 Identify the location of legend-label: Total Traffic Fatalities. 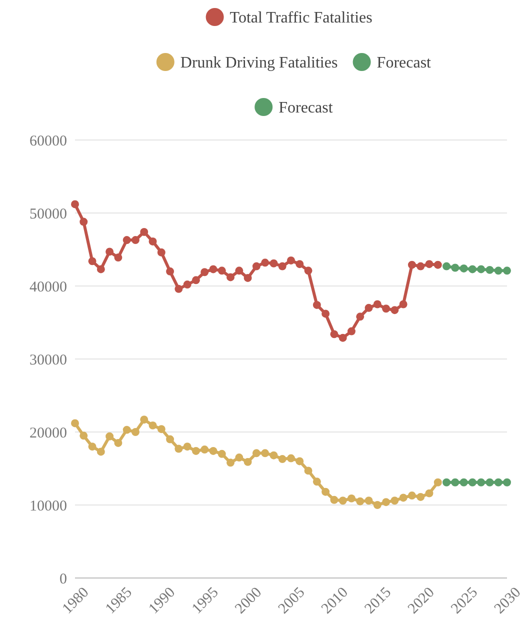
(301, 18).